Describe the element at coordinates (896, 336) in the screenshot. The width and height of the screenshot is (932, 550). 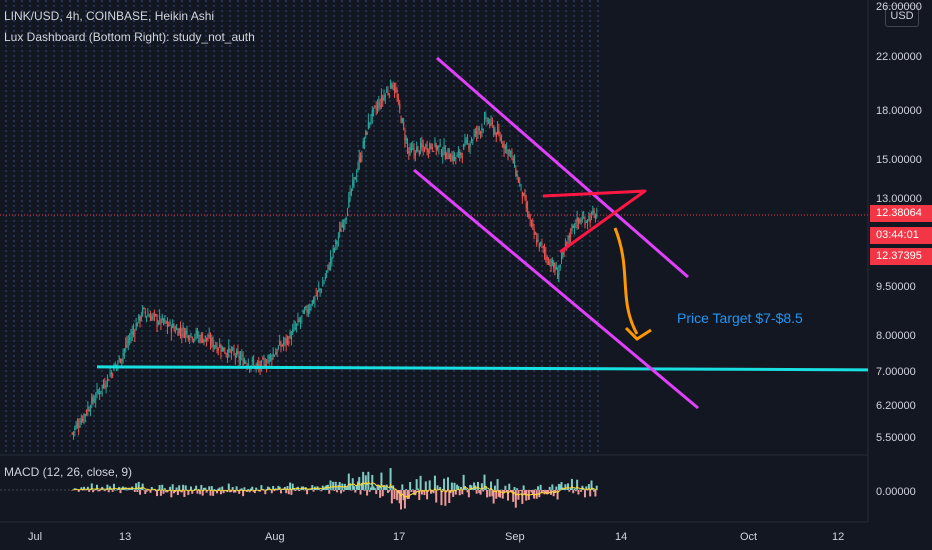
I see `price-tick: 8.00000` at that location.